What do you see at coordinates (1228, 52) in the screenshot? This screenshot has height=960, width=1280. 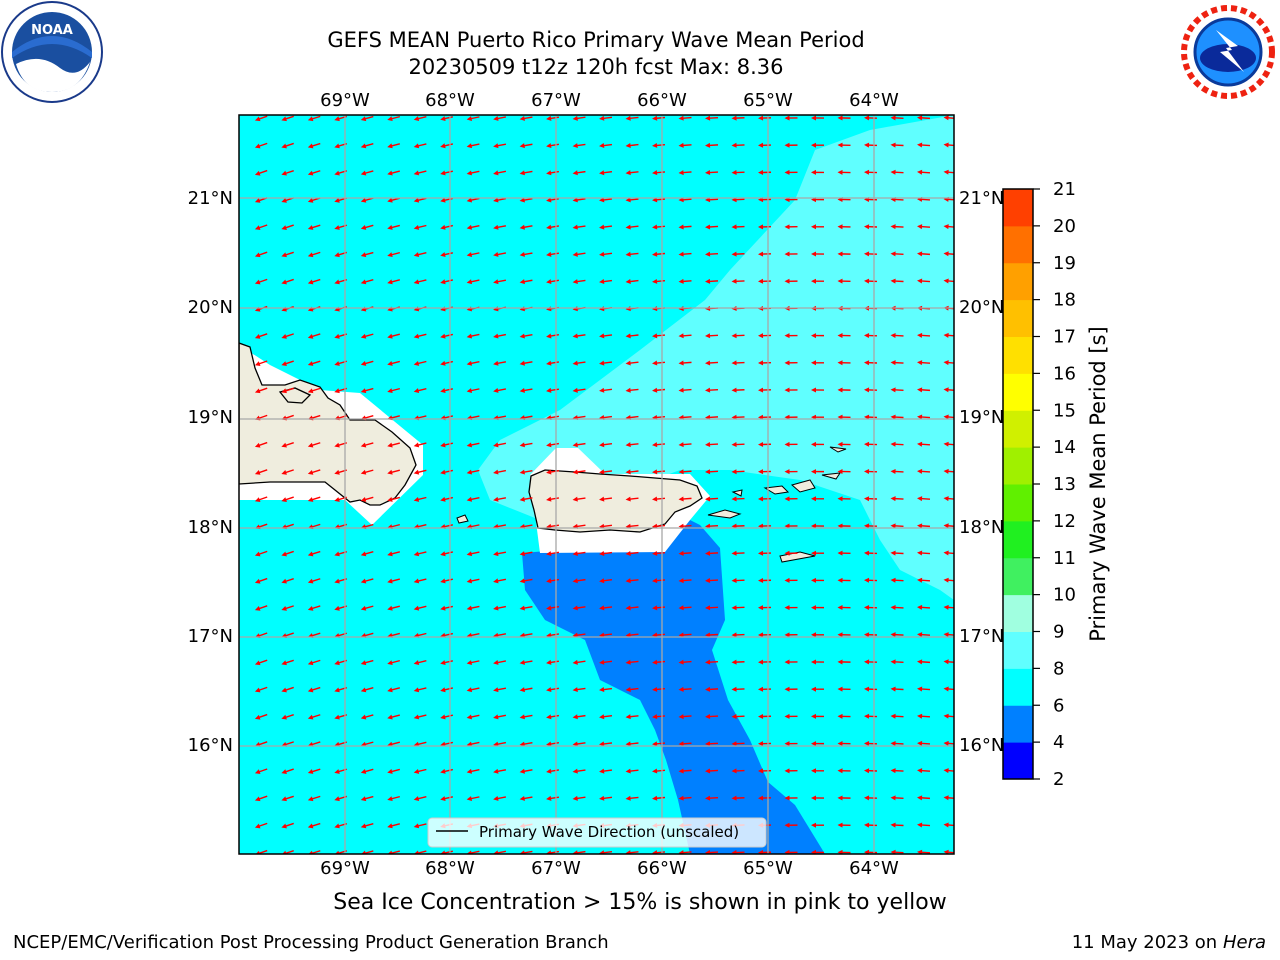 I see `nws-logo` at bounding box center [1228, 52].